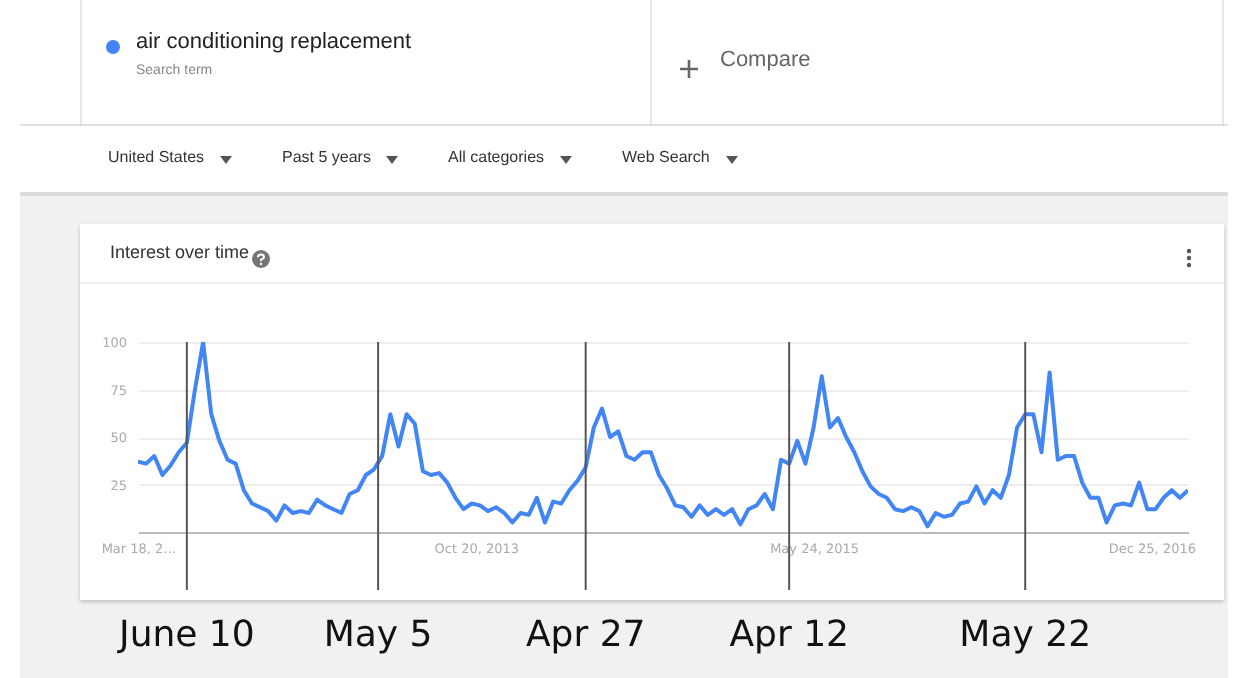 This screenshot has width=1248, height=678. I want to click on chart-title: Interest over time, so click(180, 252).